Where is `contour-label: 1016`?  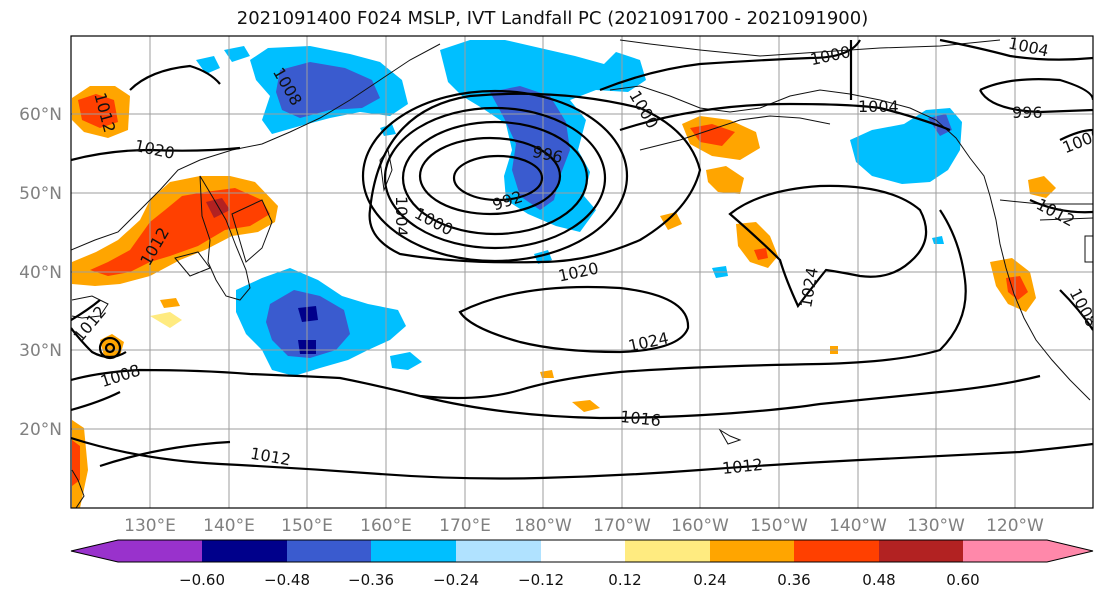 contour-label: 1016 is located at coordinates (640, 418).